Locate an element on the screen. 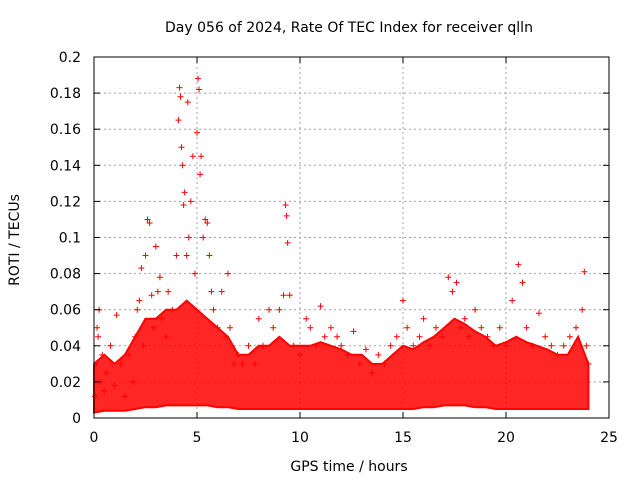 This screenshot has width=640, height=480. x-tick-label: 15 is located at coordinates (403, 438).